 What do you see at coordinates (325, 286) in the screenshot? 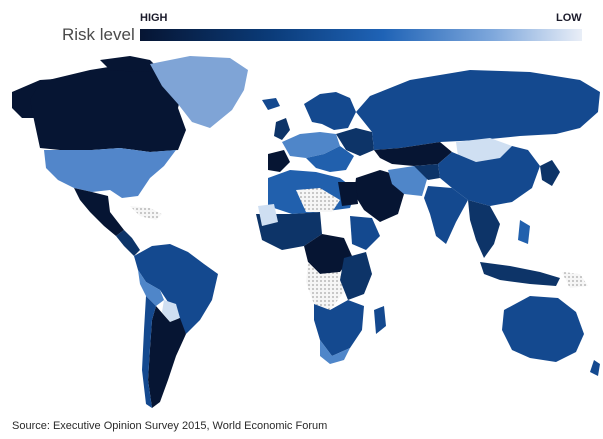
I see `region-congo-nodata` at bounding box center [325, 286].